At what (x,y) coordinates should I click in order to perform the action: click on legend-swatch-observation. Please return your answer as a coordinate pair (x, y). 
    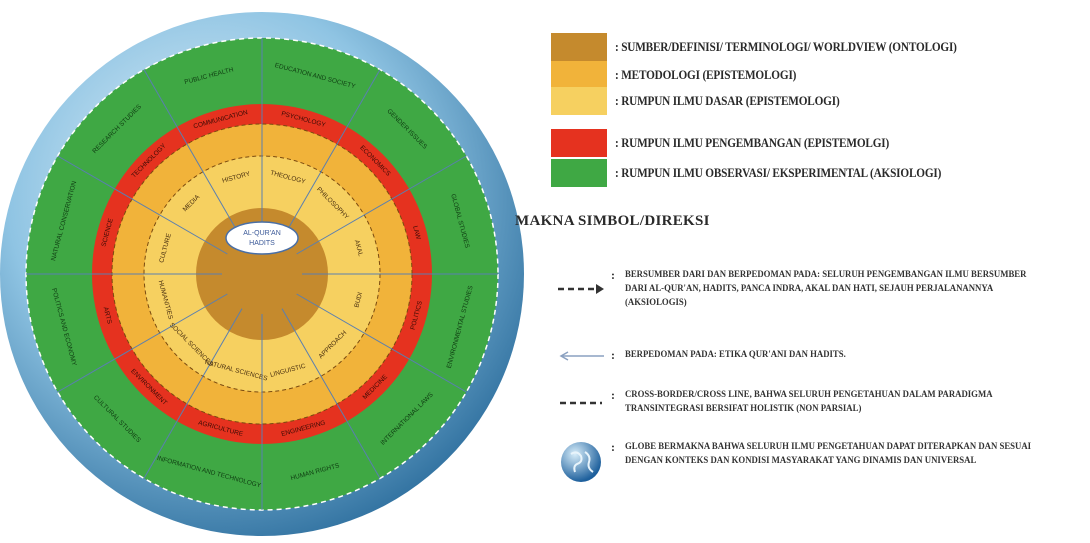
    Looking at the image, I should click on (579, 173).